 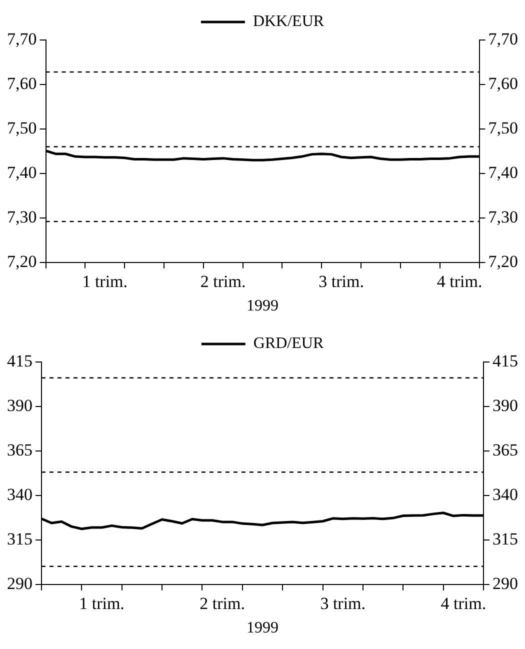 What do you see at coordinates (503, 83) in the screenshot?
I see `y2-tick-label: 7,60` at bounding box center [503, 83].